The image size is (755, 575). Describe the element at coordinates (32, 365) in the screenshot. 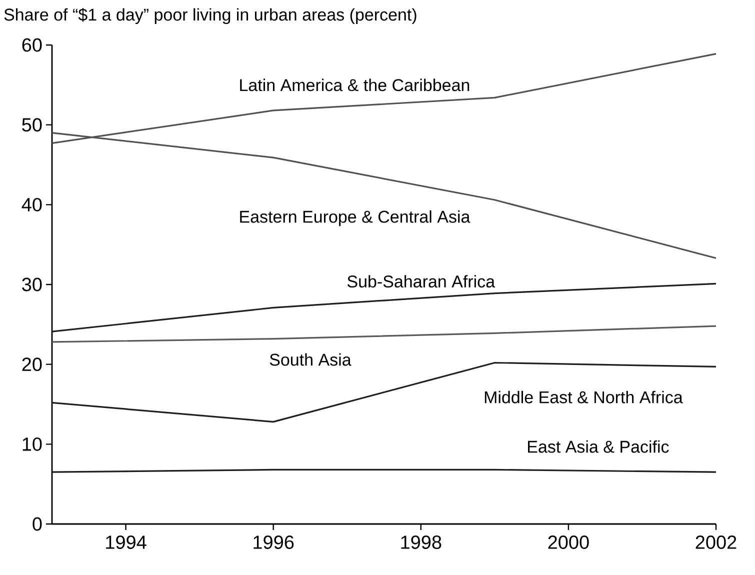

I see `y-tick-label: 20` at that location.